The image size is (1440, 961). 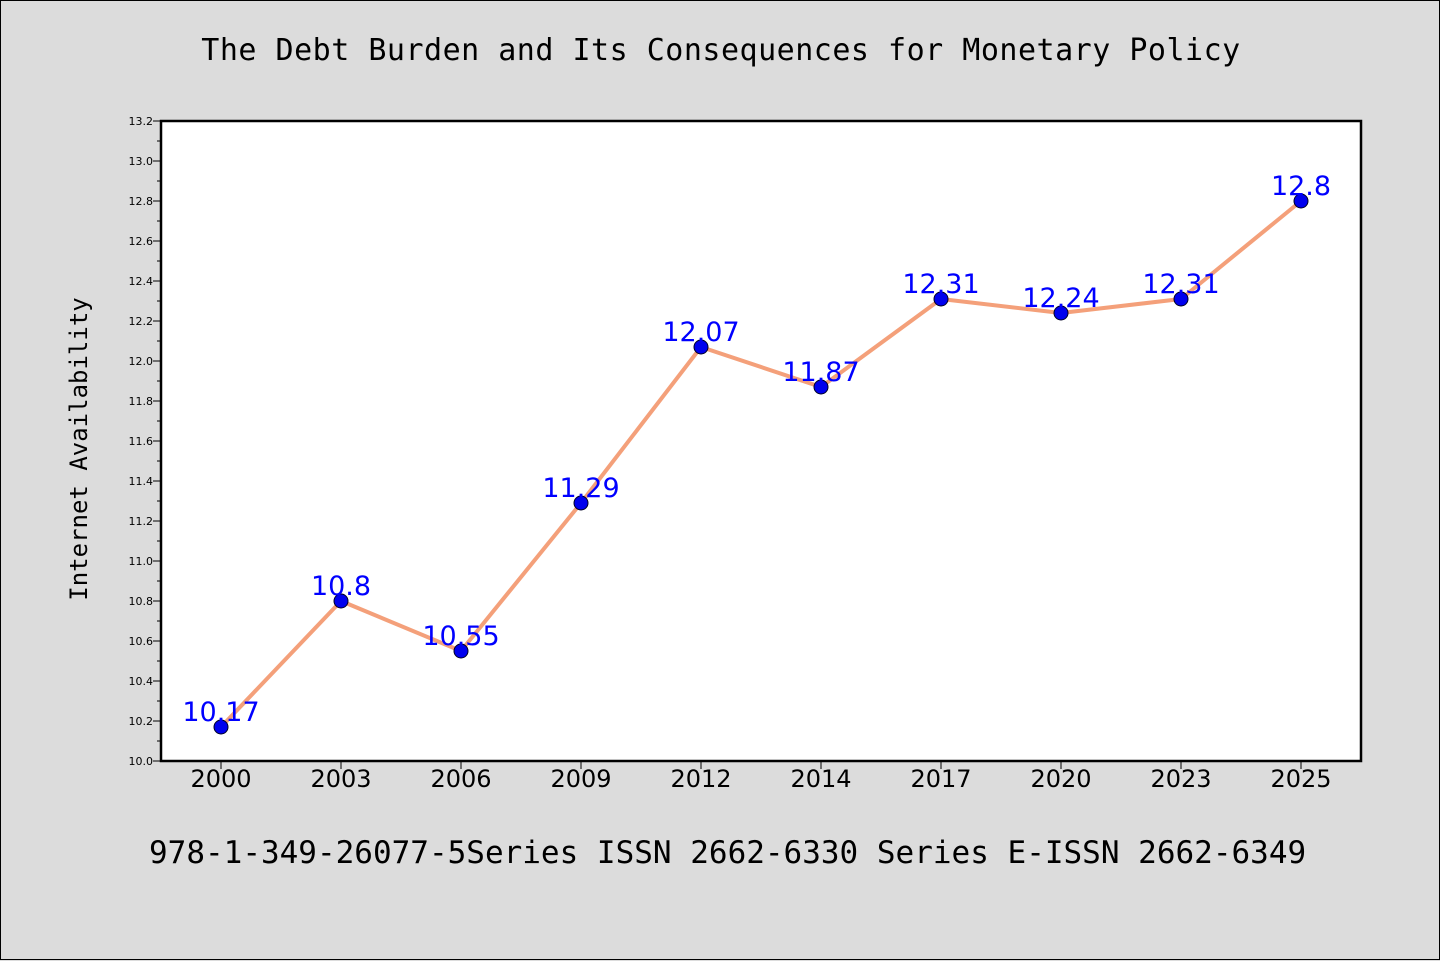 I want to click on y-tick-label: 13.2, so click(x=141, y=121).